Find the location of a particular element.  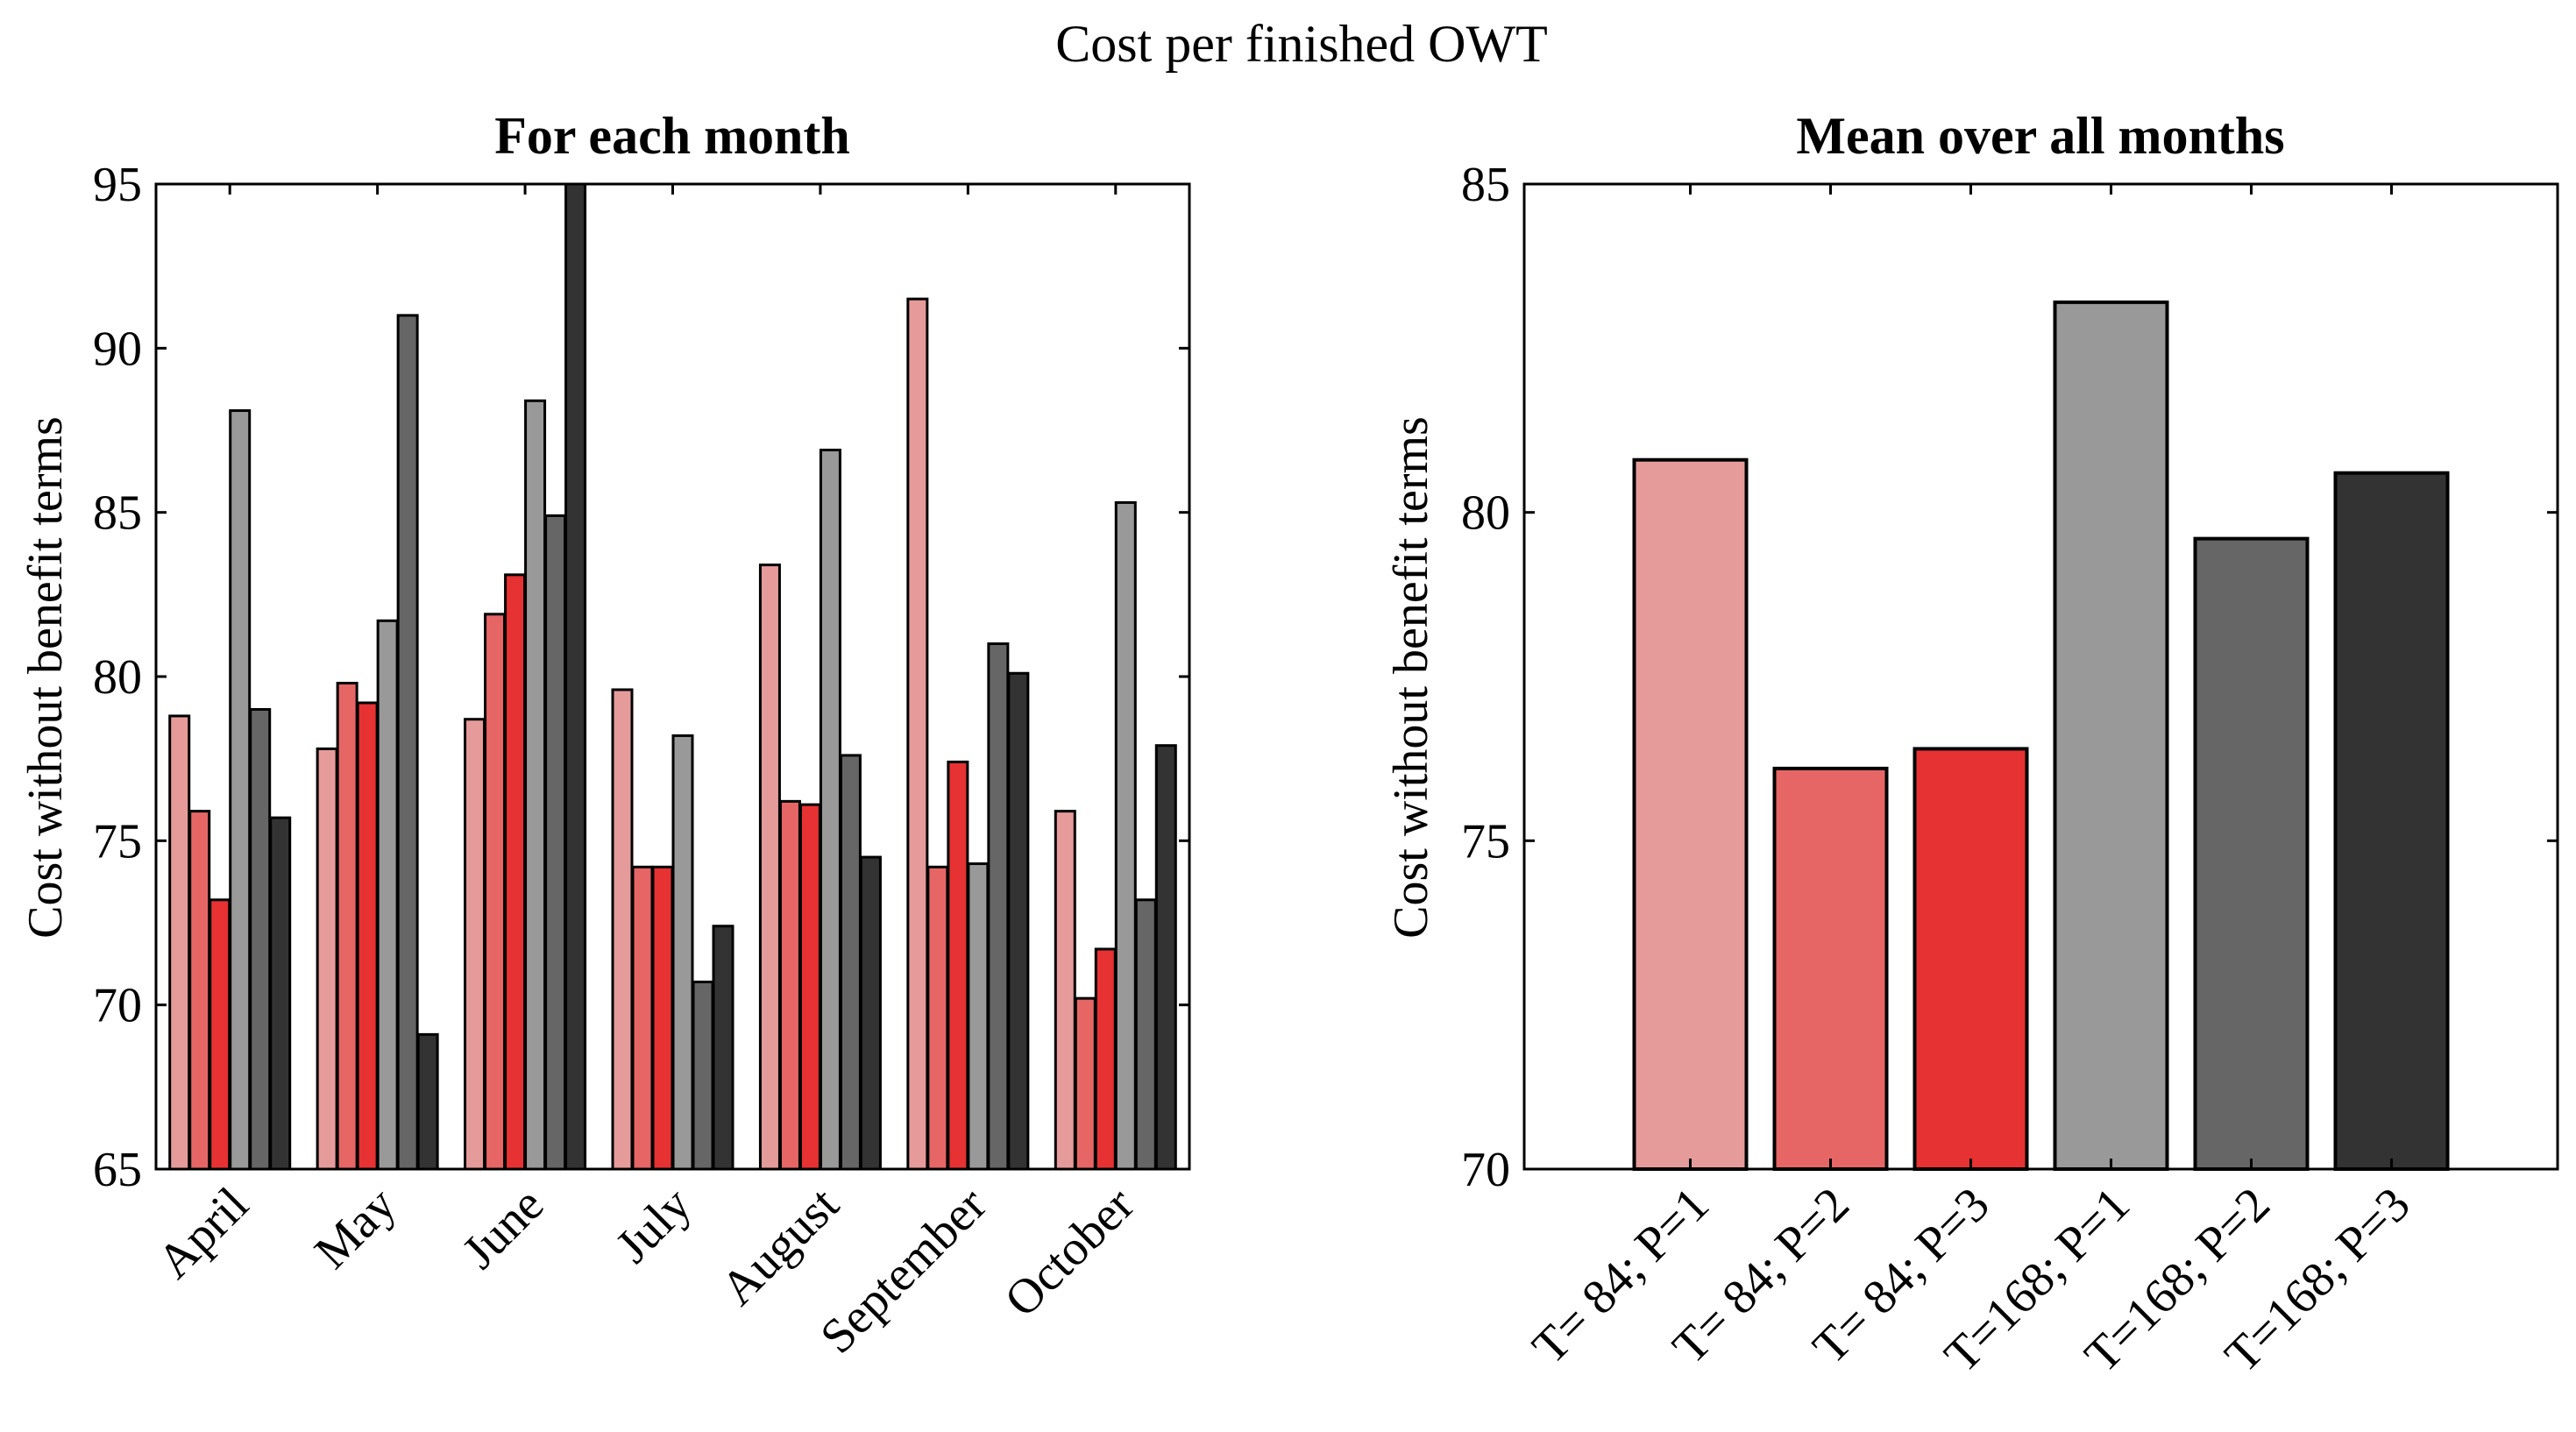

chart-title: For each month is located at coordinates (672, 136).